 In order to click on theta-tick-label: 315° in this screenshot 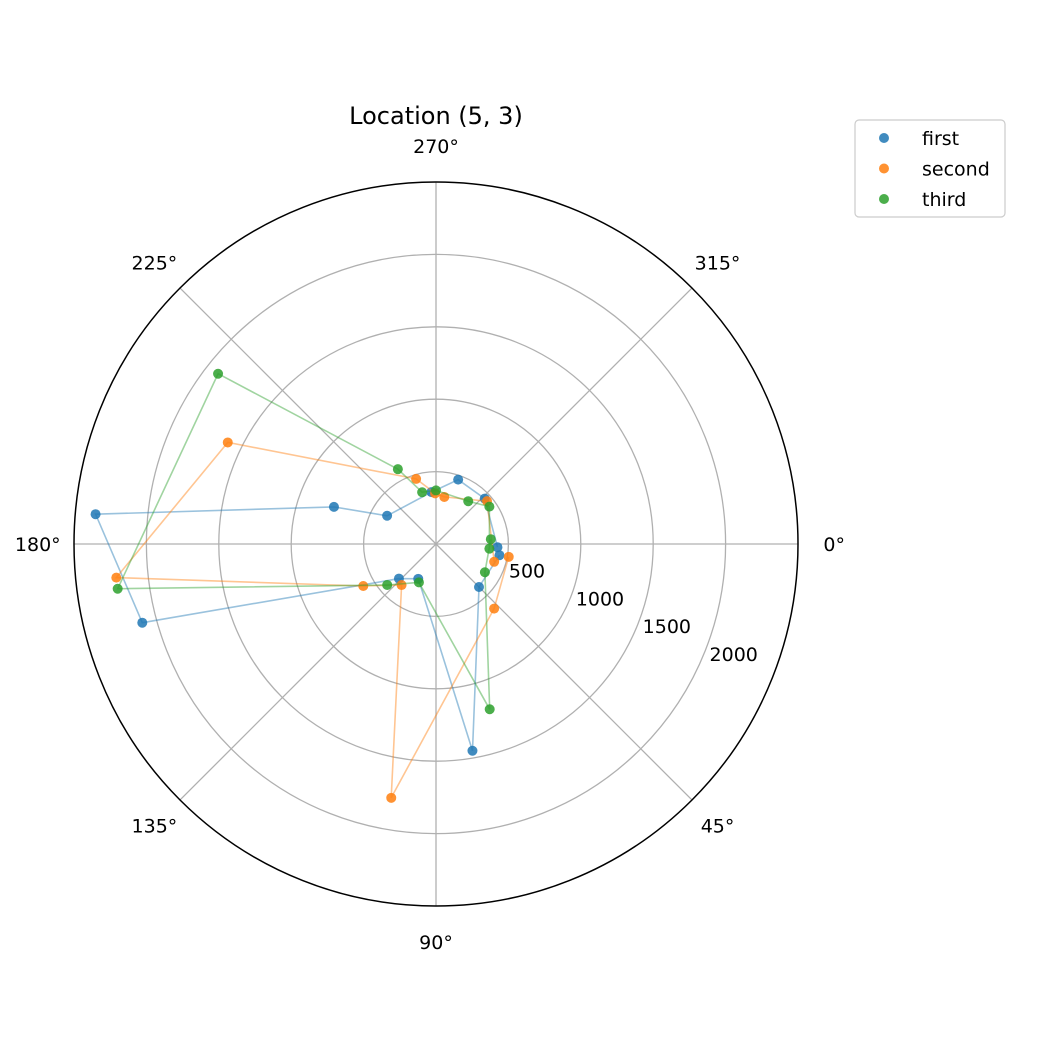, I will do `click(718, 263)`.